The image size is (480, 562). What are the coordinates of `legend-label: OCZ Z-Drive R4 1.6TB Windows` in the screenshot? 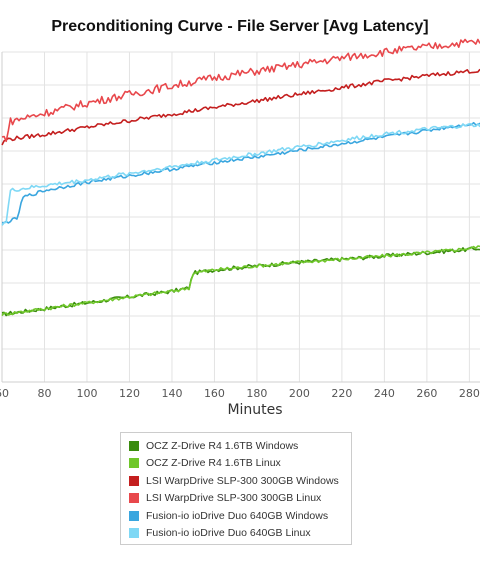 It's located at (222, 445).